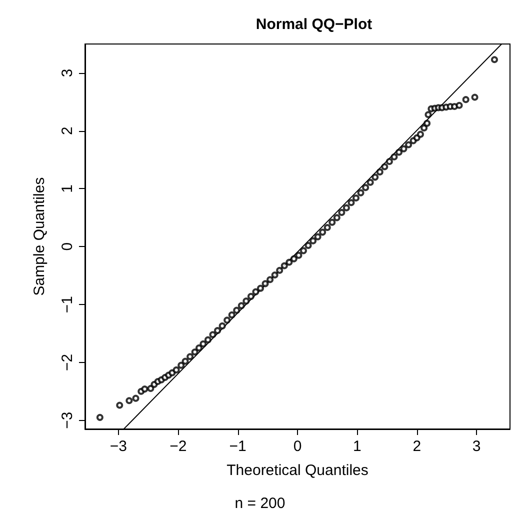 This screenshot has width=520, height=527. Describe the element at coordinates (178, 446) in the screenshot. I see `x-tick-label: −2` at that location.